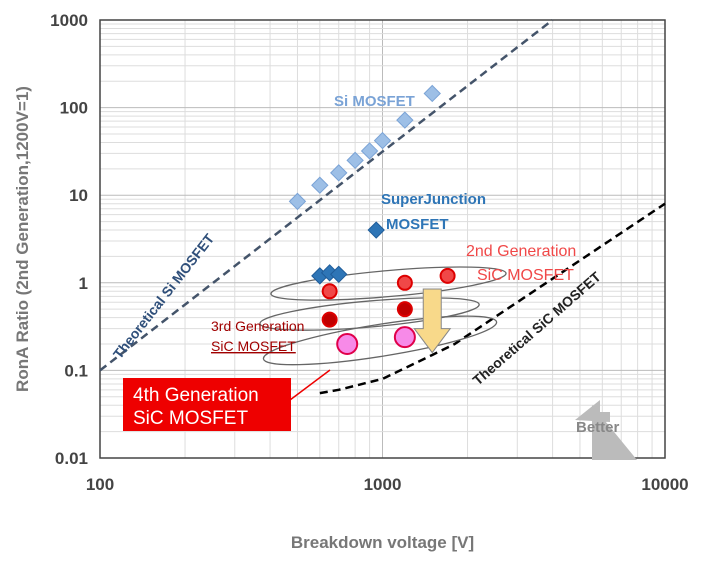 The height and width of the screenshot is (563, 707). I want to click on x-axis-label: Breakdown voltage [V], so click(382, 542).